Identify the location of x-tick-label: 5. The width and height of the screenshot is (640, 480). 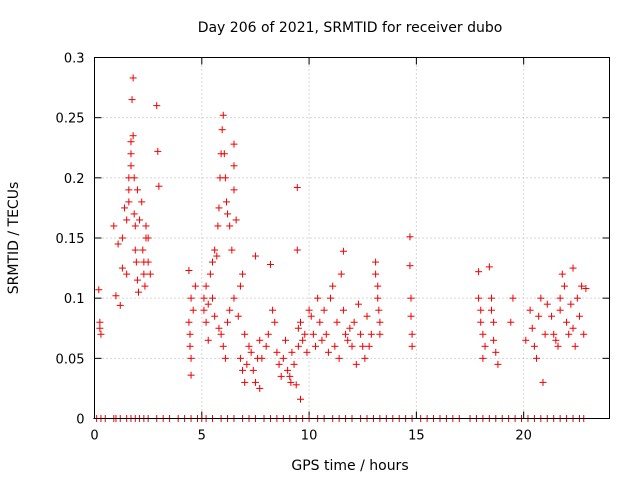
(202, 436).